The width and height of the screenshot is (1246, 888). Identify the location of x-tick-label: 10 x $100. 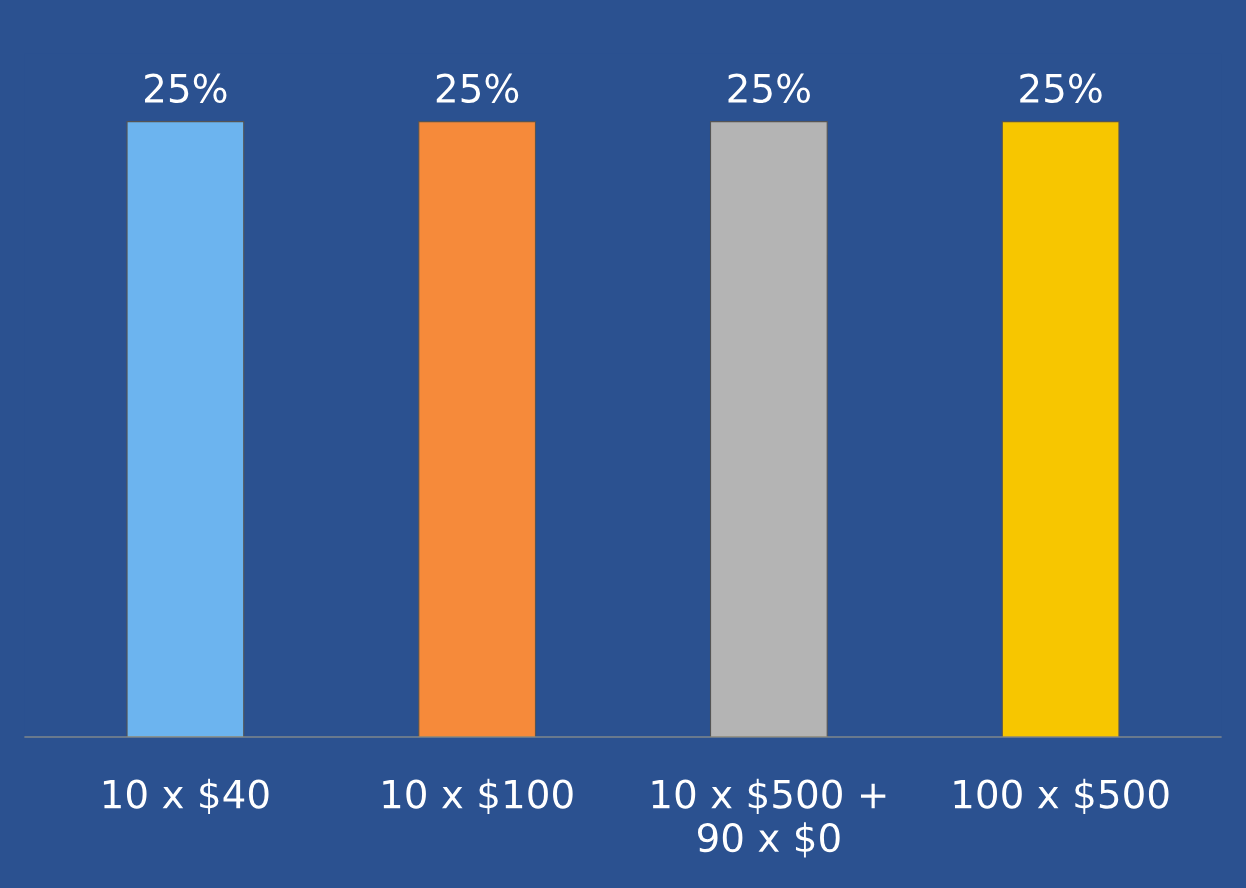
(478, 796).